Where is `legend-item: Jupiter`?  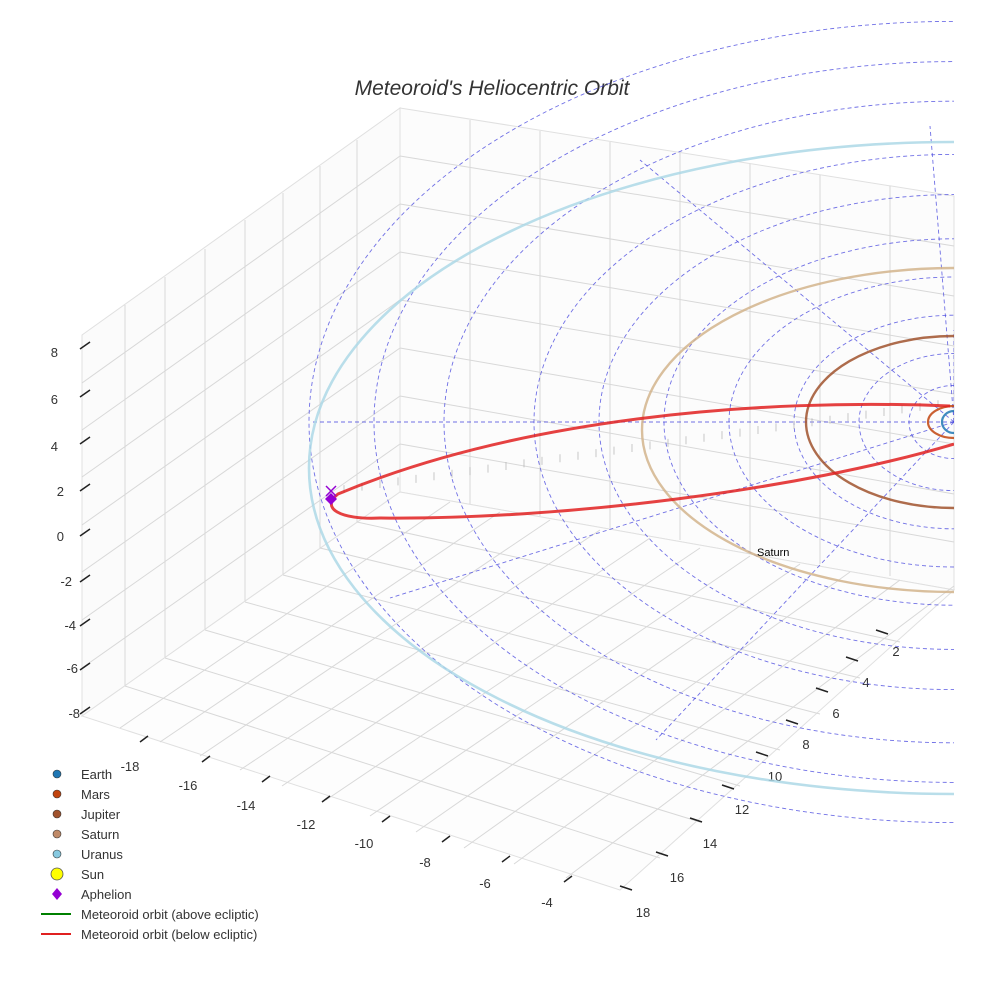
legend-item: Jupiter is located at coordinates (86, 814).